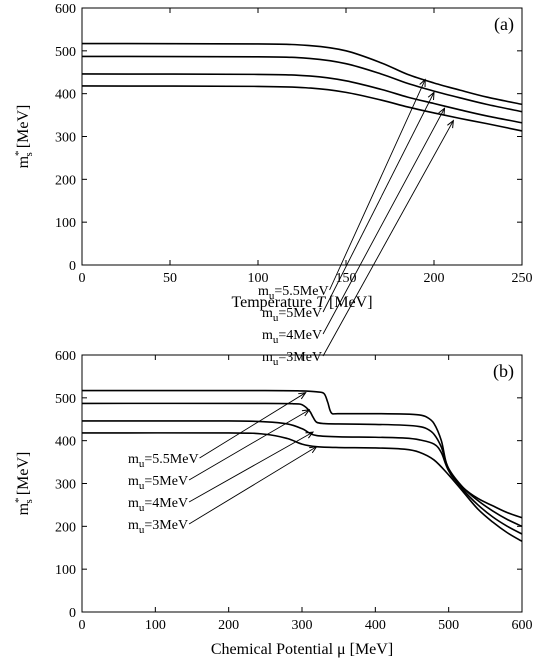 The width and height of the screenshot is (538, 666). What do you see at coordinates (522, 278) in the screenshot?
I see `x-tick-label: 250` at bounding box center [522, 278].